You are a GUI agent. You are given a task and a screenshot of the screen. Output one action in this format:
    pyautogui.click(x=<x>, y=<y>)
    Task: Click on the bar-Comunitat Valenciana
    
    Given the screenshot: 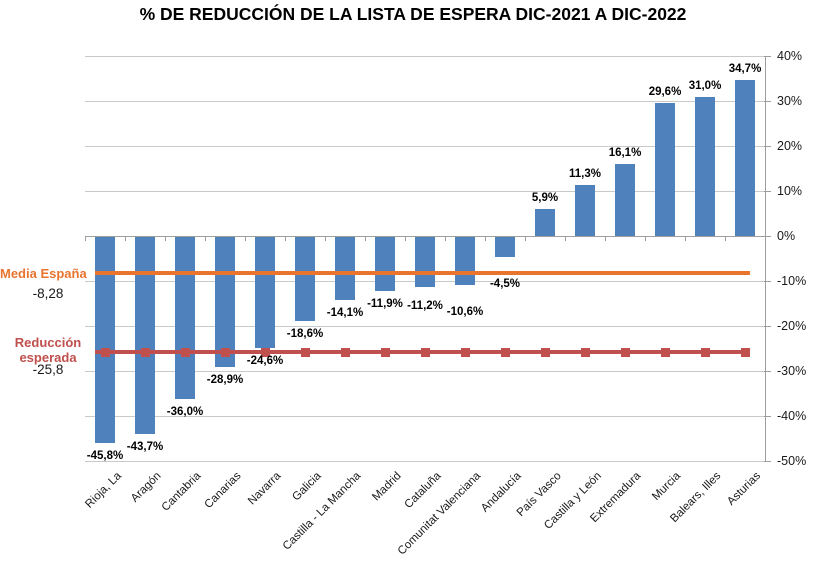 What is the action you would take?
    pyautogui.click(x=465, y=261)
    